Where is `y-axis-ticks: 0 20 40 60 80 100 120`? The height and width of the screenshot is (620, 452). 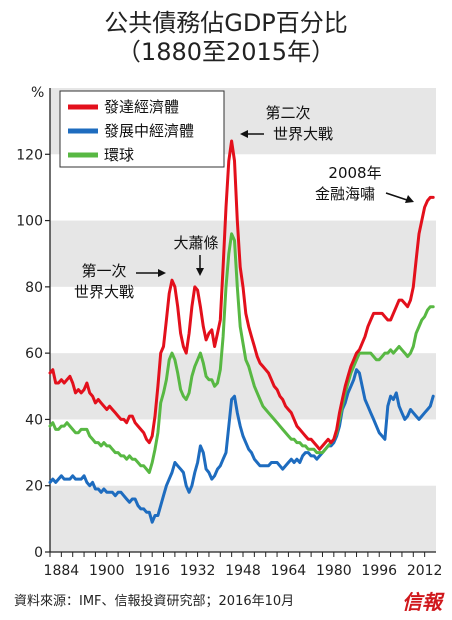
y-axis-ticks: 0 20 40 60 80 100 120 is located at coordinates (33, 354).